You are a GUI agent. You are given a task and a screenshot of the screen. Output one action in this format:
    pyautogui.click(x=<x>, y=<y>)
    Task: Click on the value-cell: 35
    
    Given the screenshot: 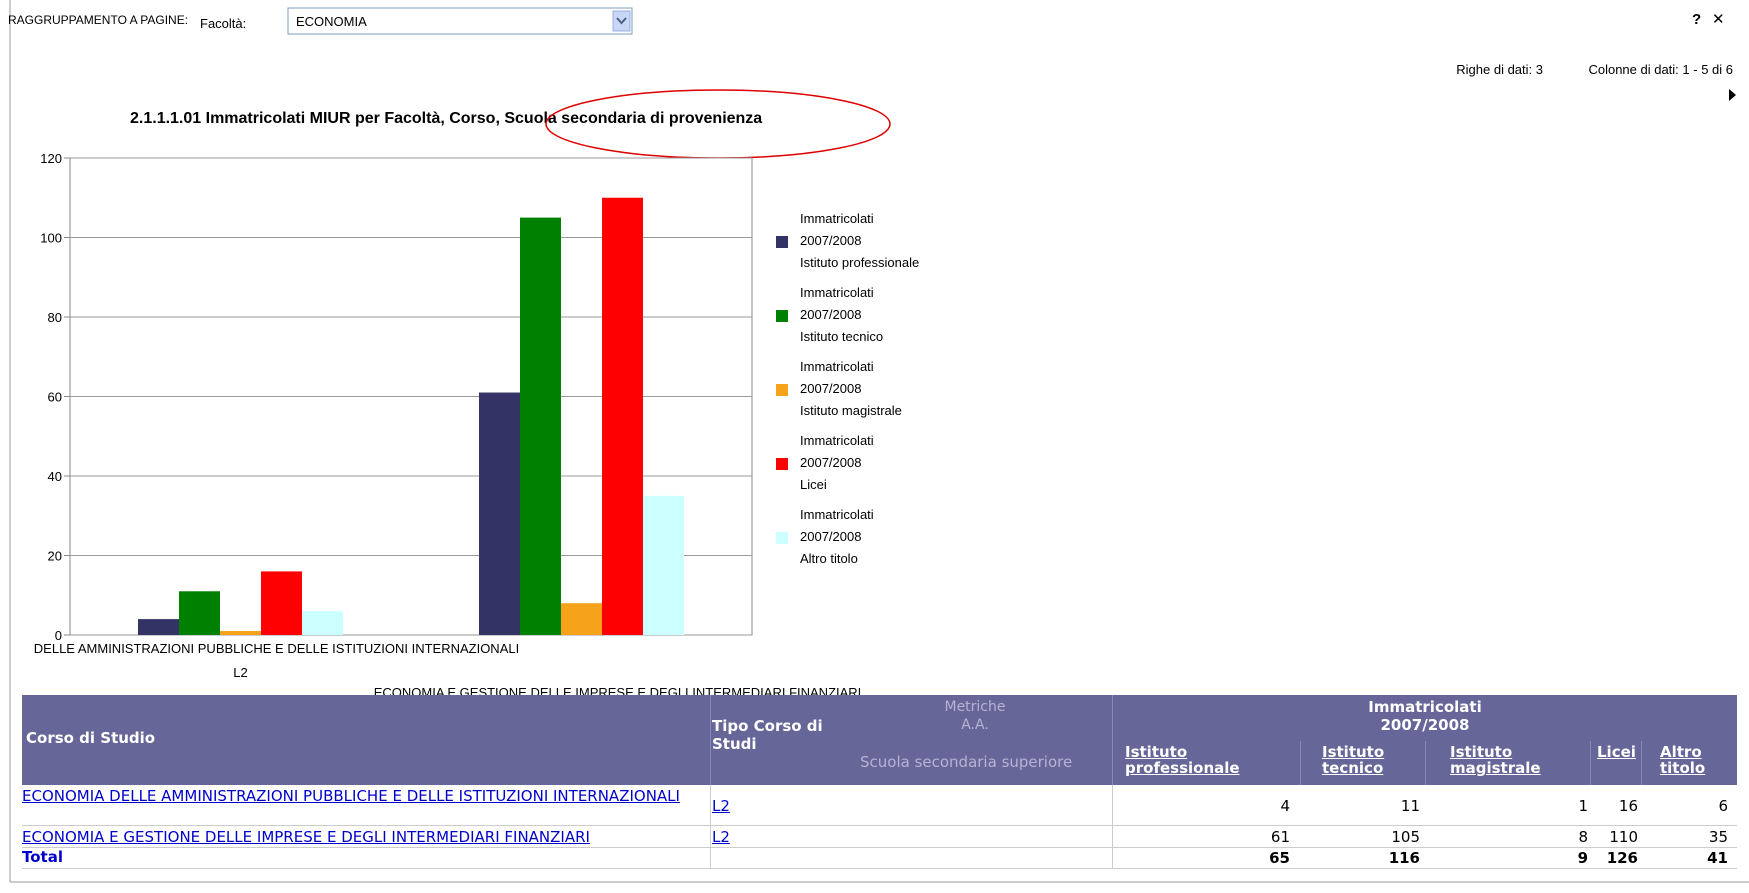 What is the action you would take?
    pyautogui.click(x=1718, y=837)
    